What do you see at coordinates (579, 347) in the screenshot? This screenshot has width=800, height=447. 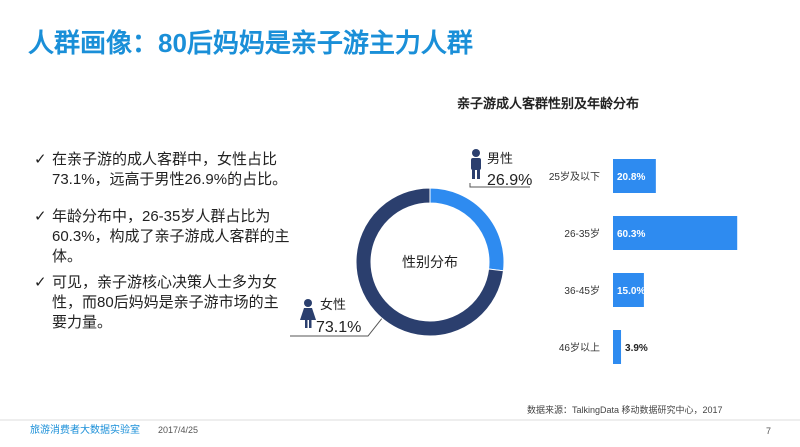 I see `category-label: 46岁以上` at bounding box center [579, 347].